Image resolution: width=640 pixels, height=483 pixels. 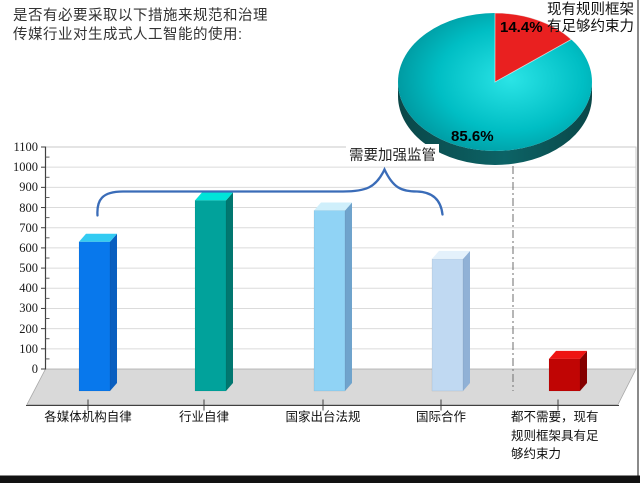 I want to click on bottom-strip, so click(x=320, y=479).